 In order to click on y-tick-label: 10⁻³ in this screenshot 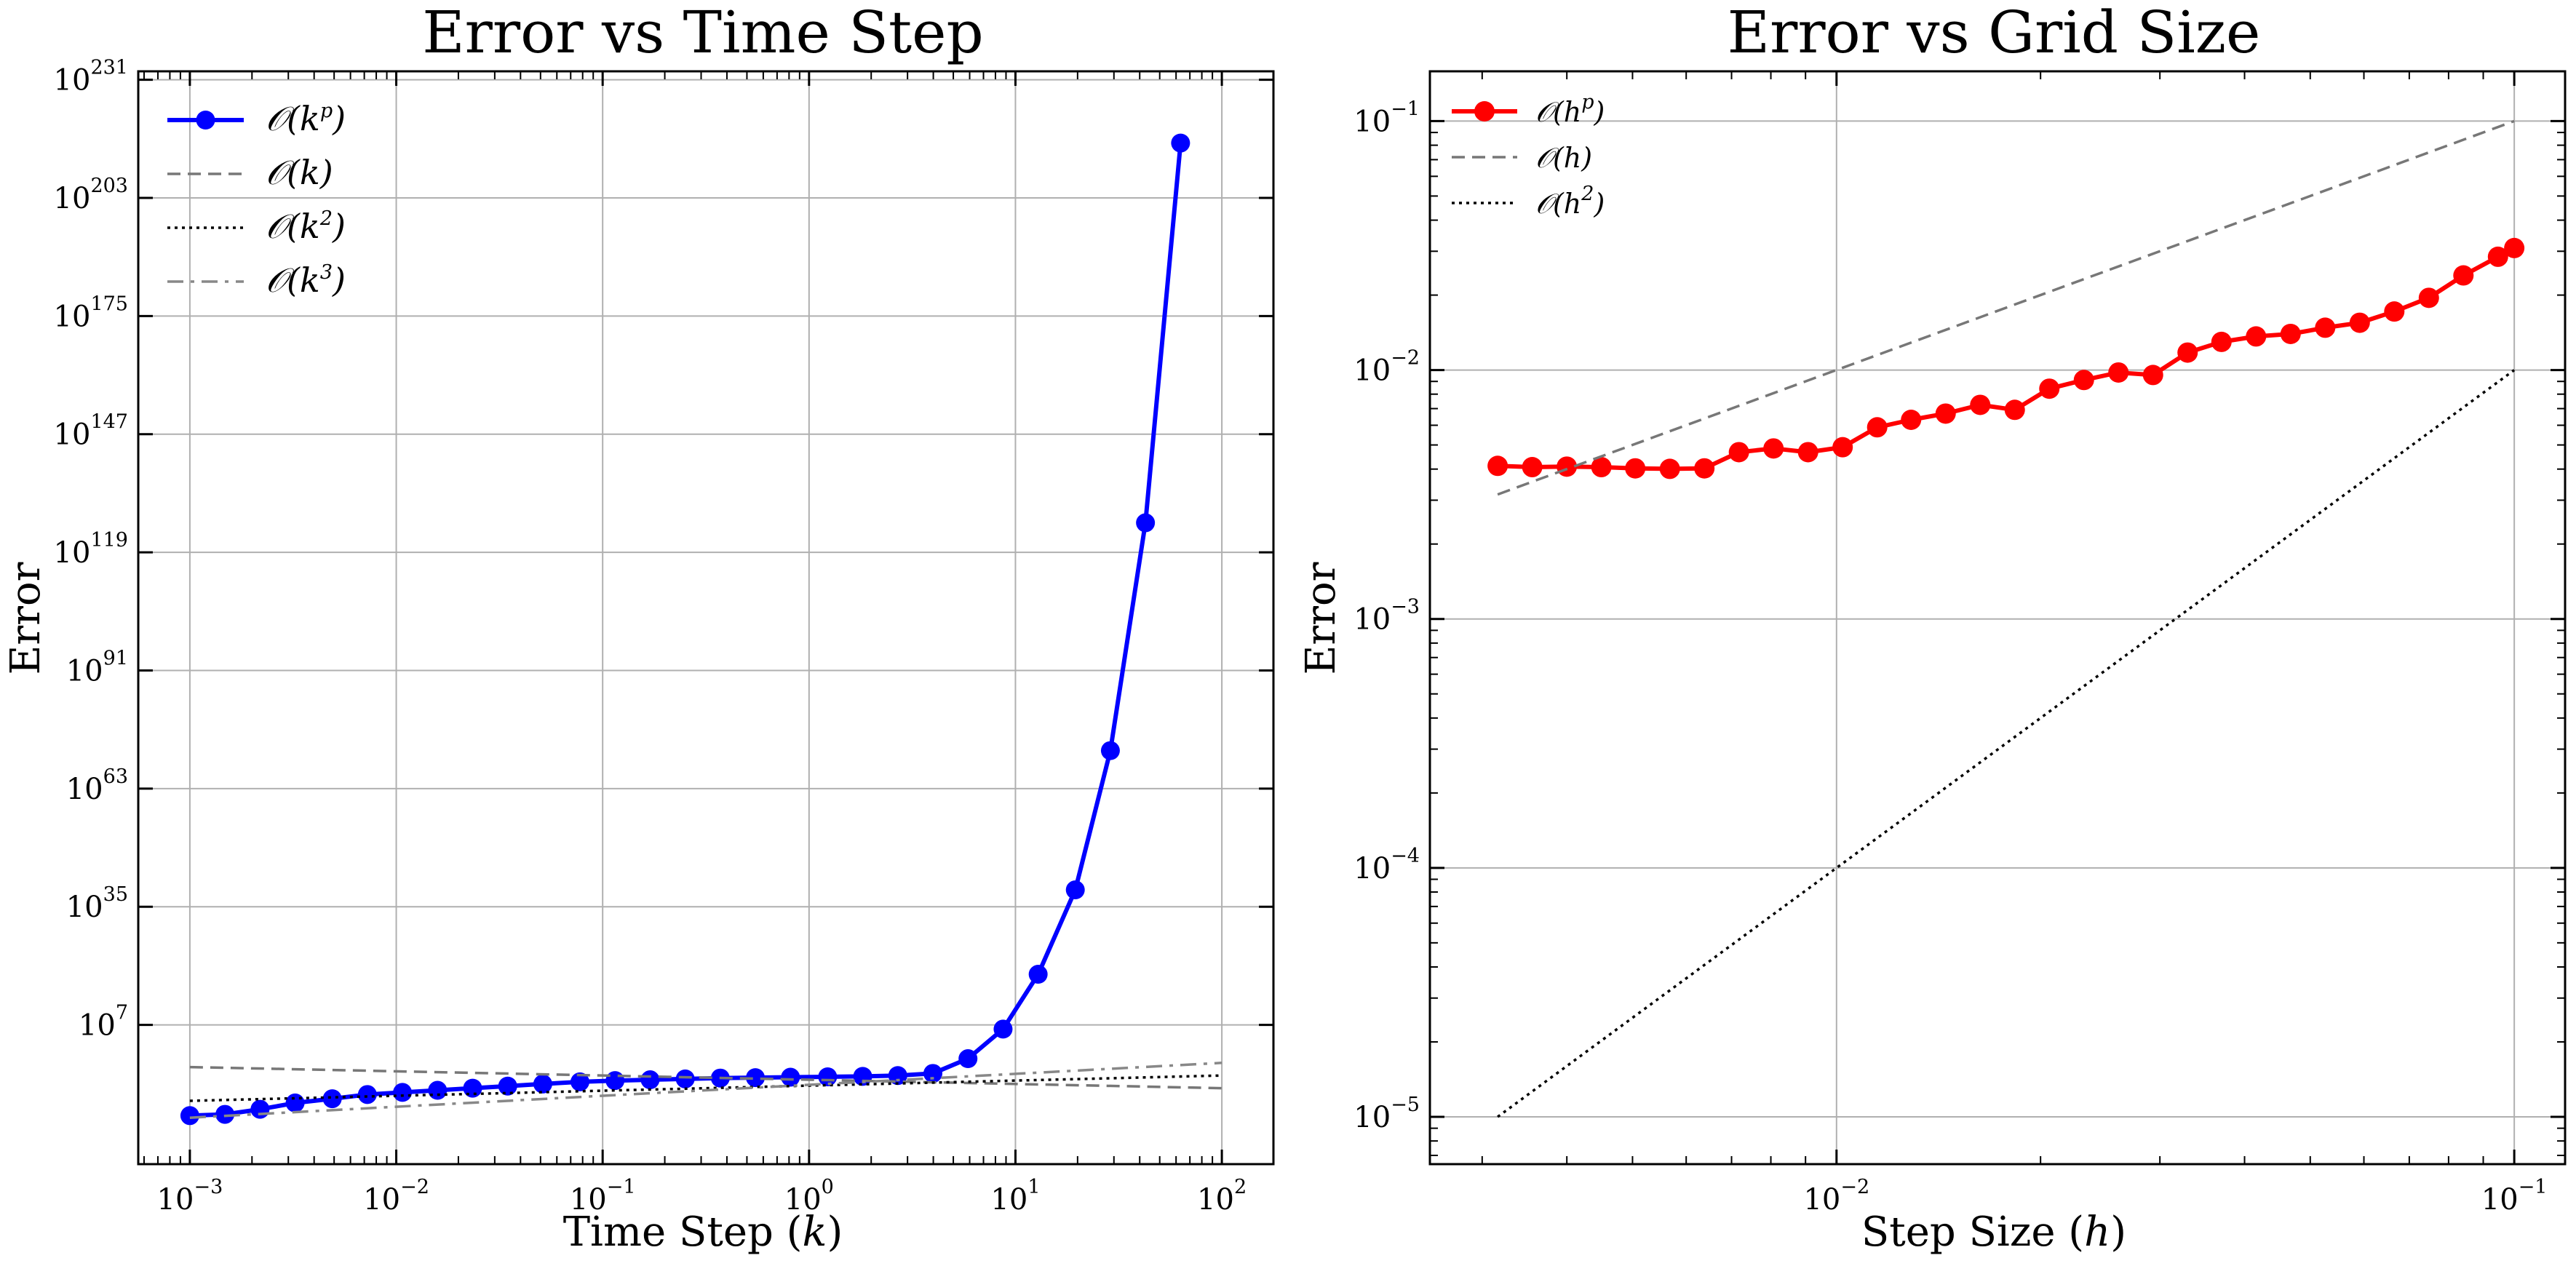, I will do `click(1386, 616)`.